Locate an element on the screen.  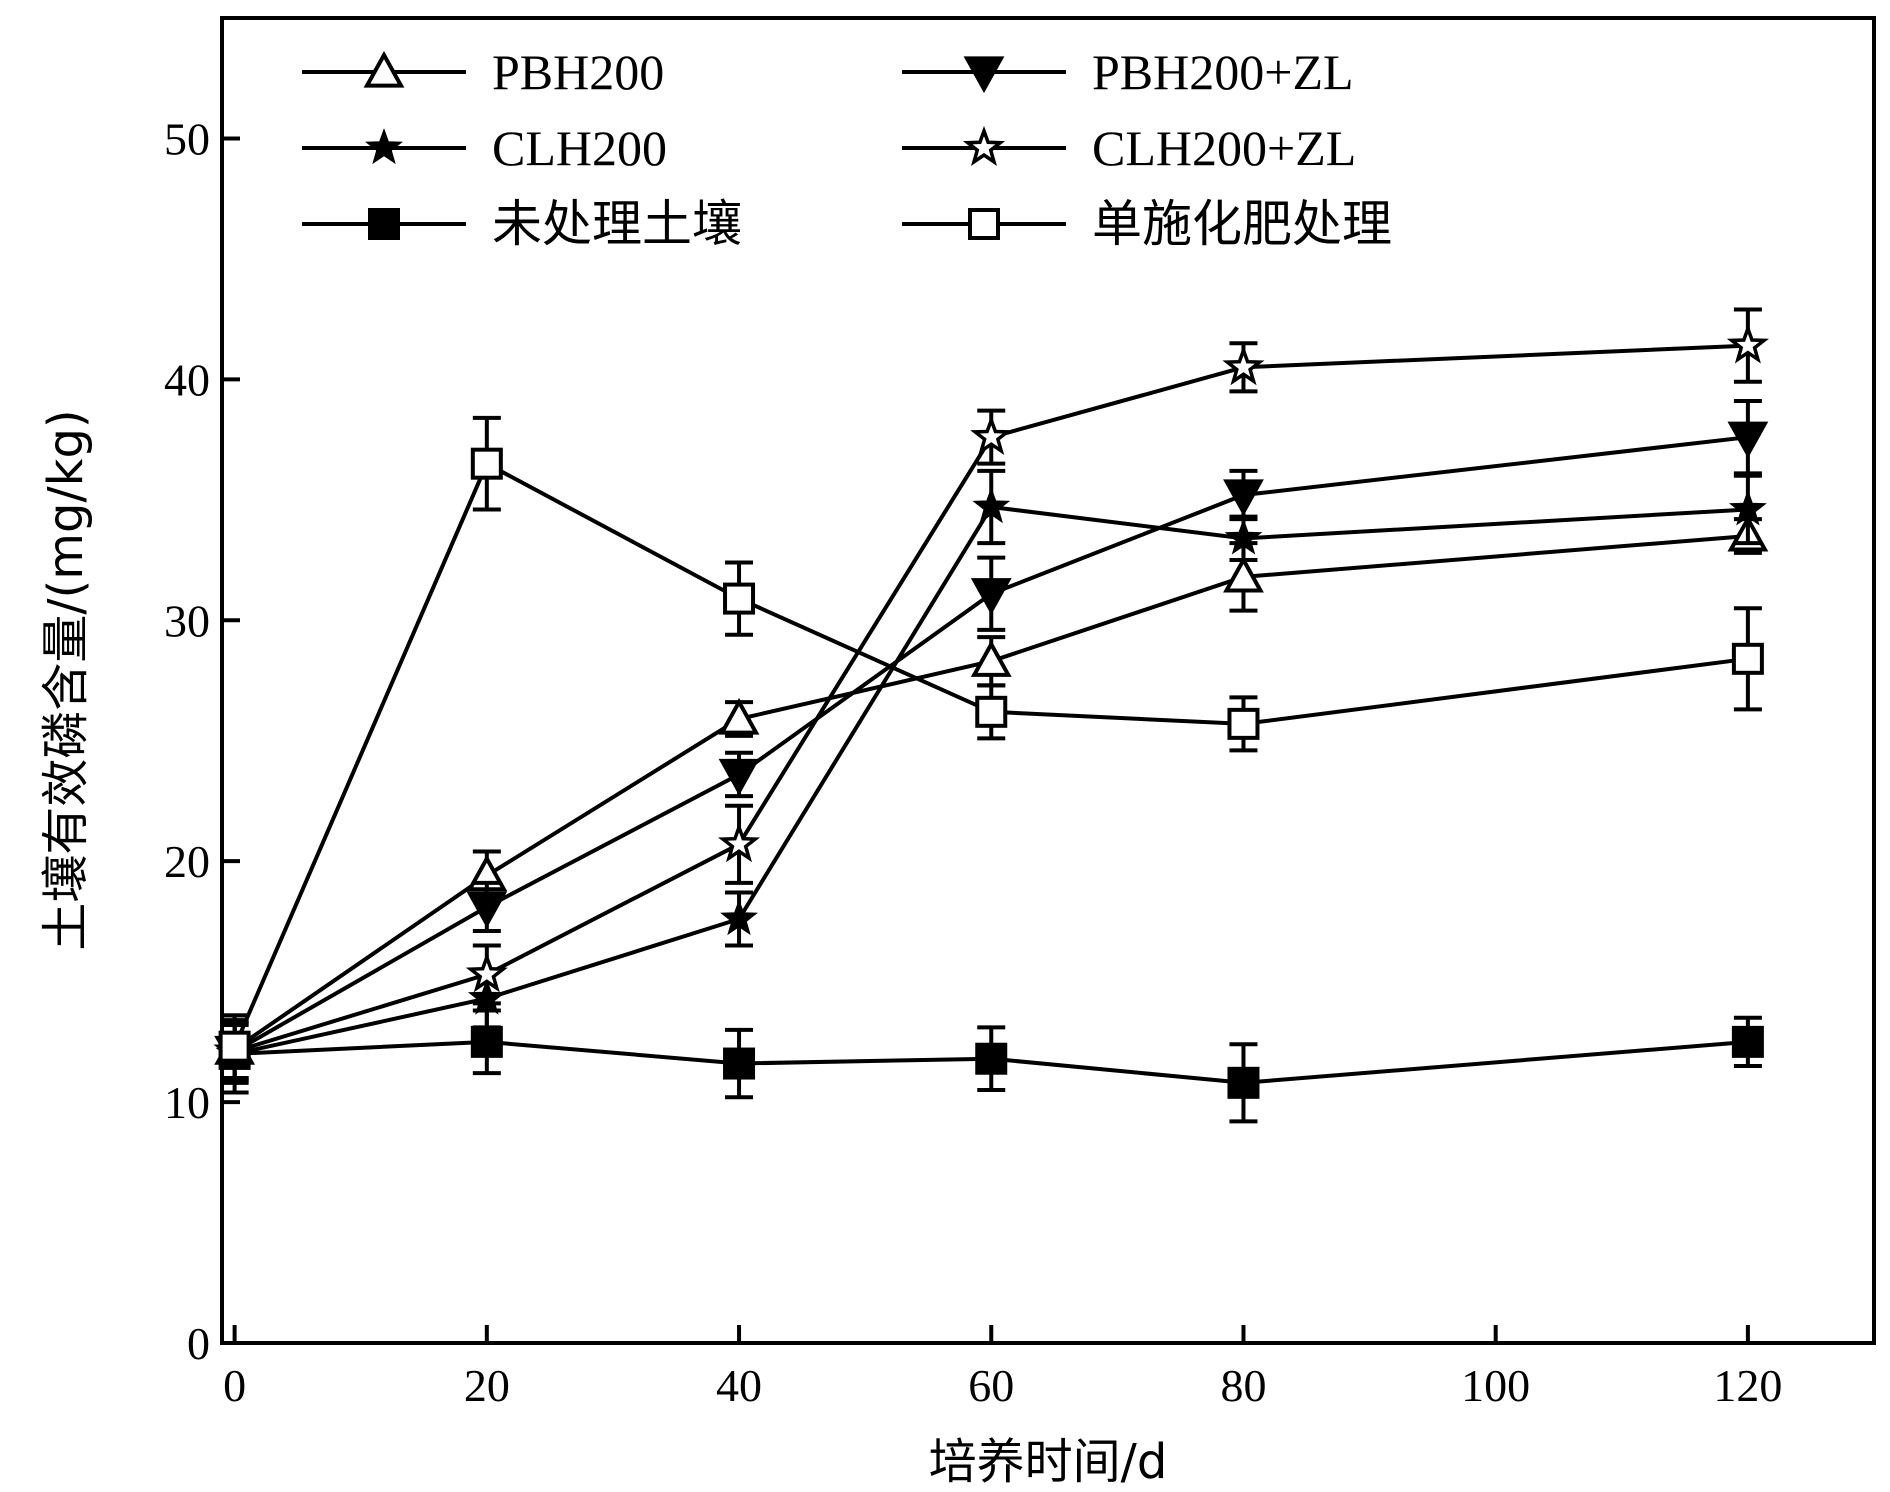
legend-entry: CLH200 is located at coordinates (484, 148).